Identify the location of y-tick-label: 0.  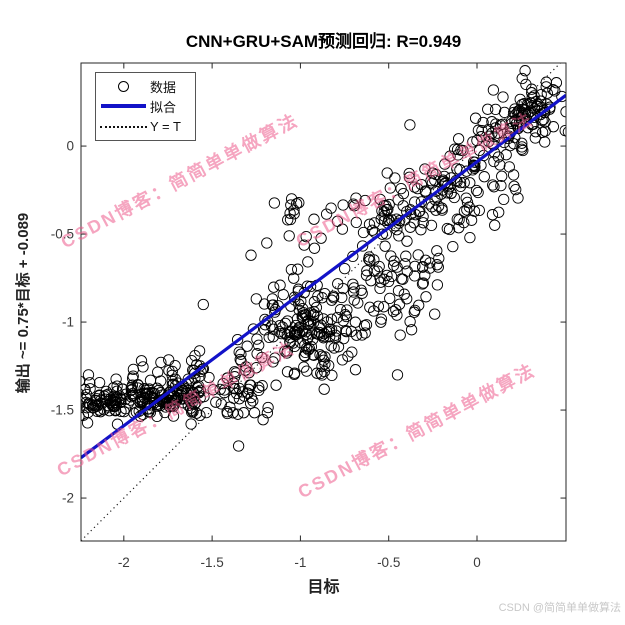
(70, 146).